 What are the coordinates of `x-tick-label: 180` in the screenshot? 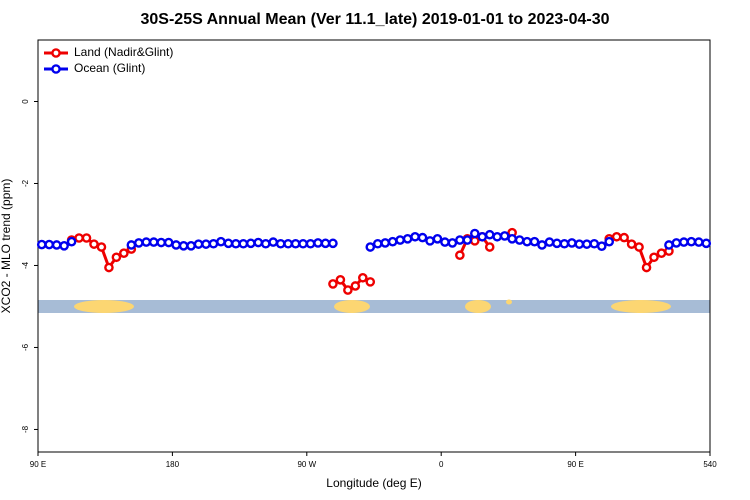 It's located at (173, 464).